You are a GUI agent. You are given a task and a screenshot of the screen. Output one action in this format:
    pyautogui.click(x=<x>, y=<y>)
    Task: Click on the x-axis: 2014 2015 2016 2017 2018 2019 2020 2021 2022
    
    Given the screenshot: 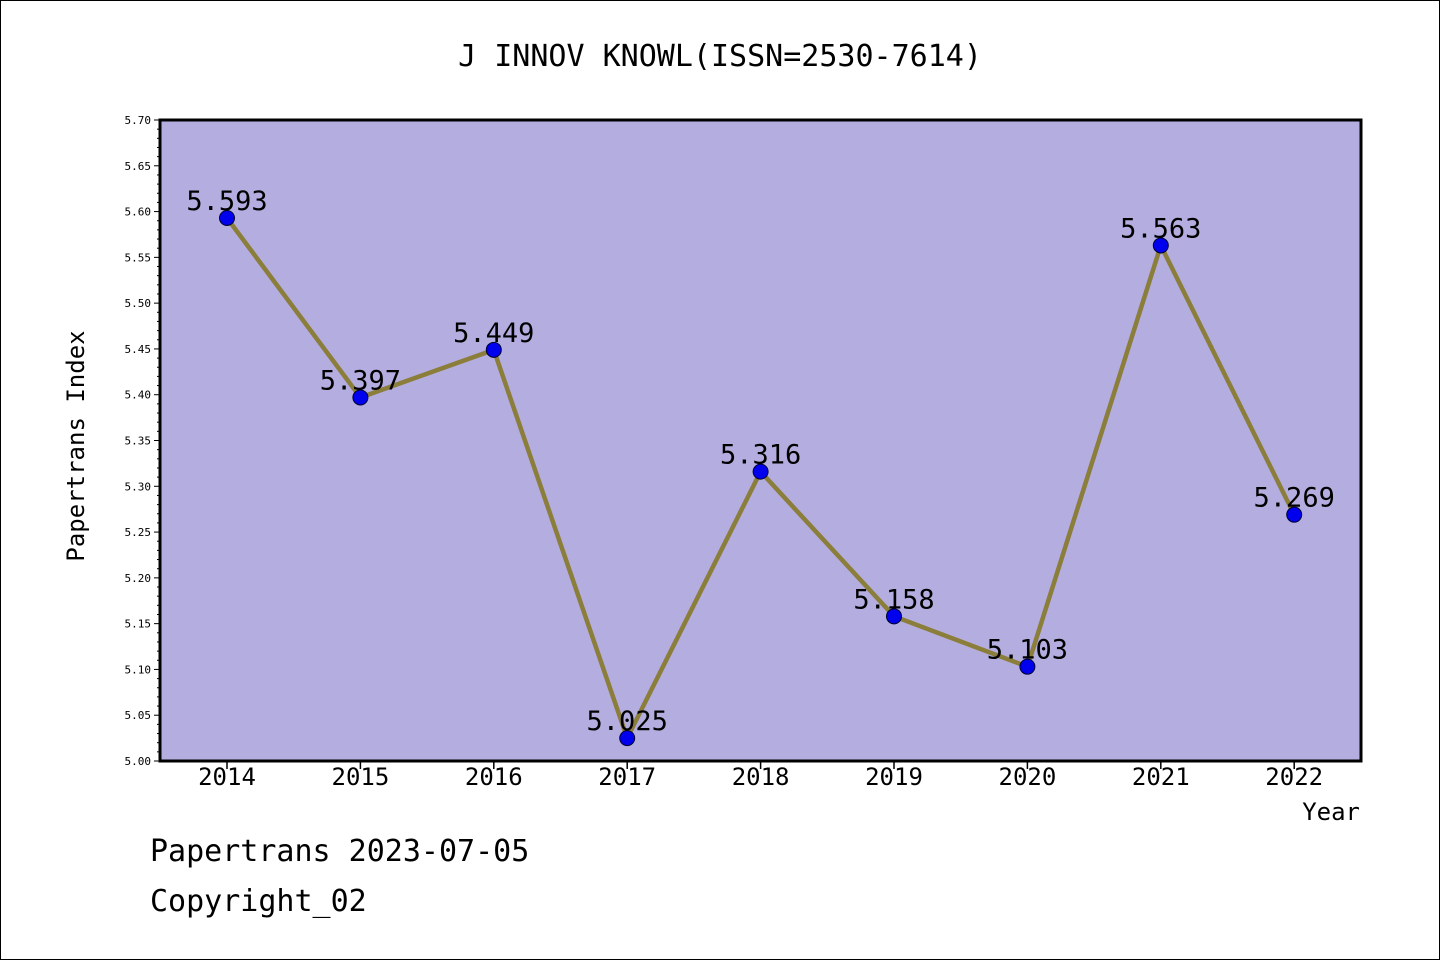 What is the action you would take?
    pyautogui.click(x=760, y=776)
    